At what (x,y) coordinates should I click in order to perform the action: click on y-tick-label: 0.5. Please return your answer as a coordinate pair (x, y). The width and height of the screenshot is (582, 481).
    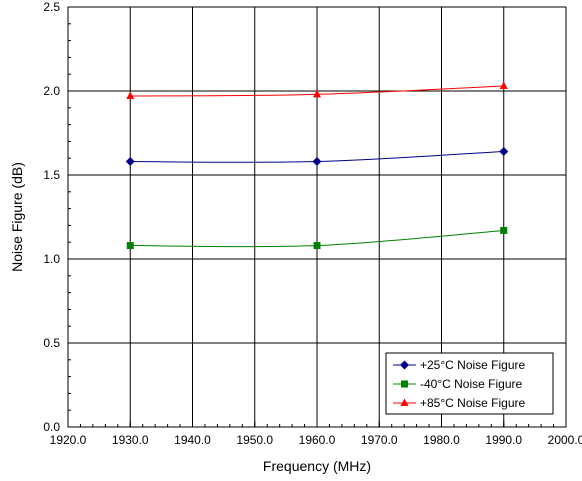
    Looking at the image, I should click on (51, 343).